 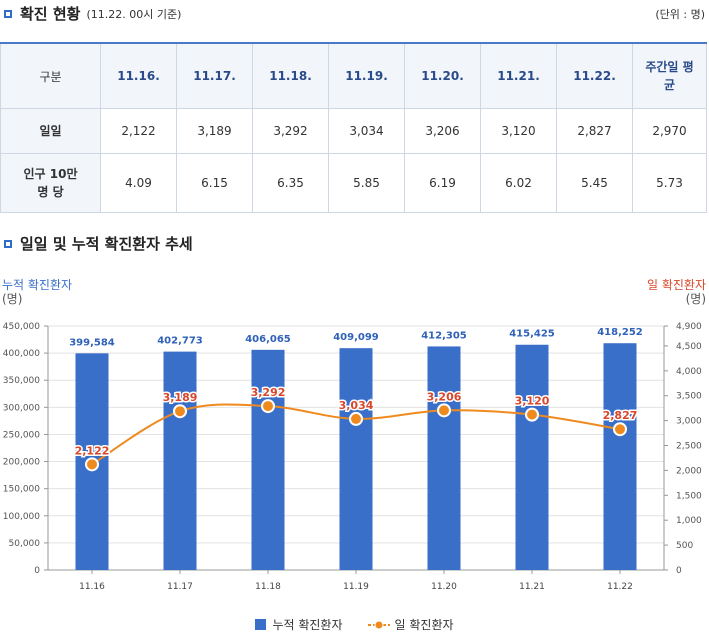 What do you see at coordinates (98, 243) in the screenshot?
I see `section-title-trend: 일일 및 누적 확진환자 추세` at bounding box center [98, 243].